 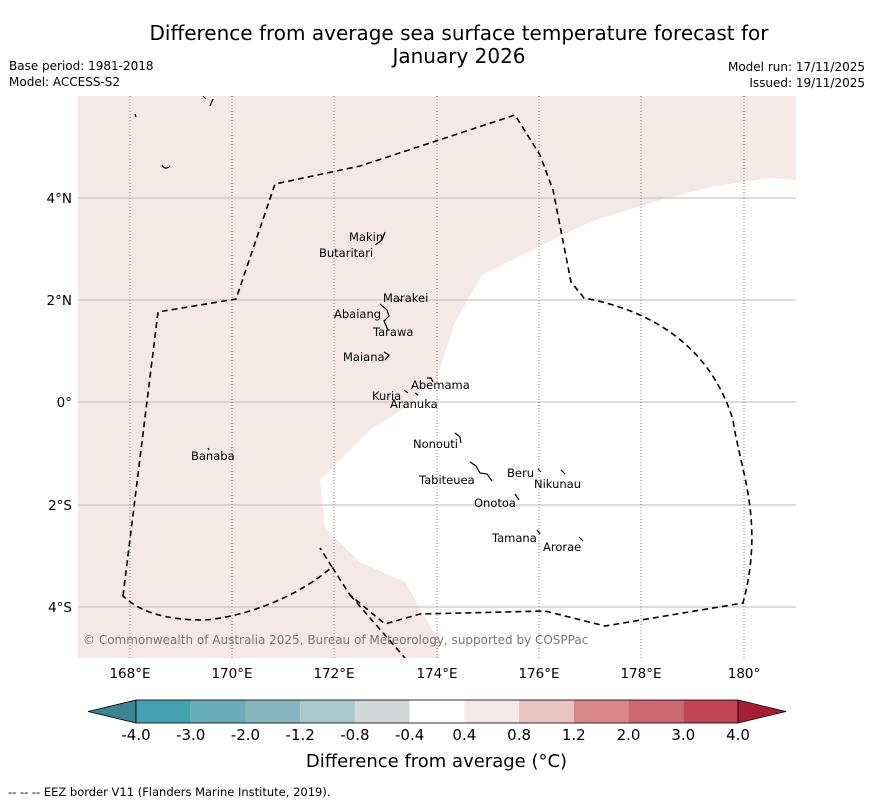 What do you see at coordinates (245, 735) in the screenshot?
I see `colorbar-tick-label: -2.0` at bounding box center [245, 735].